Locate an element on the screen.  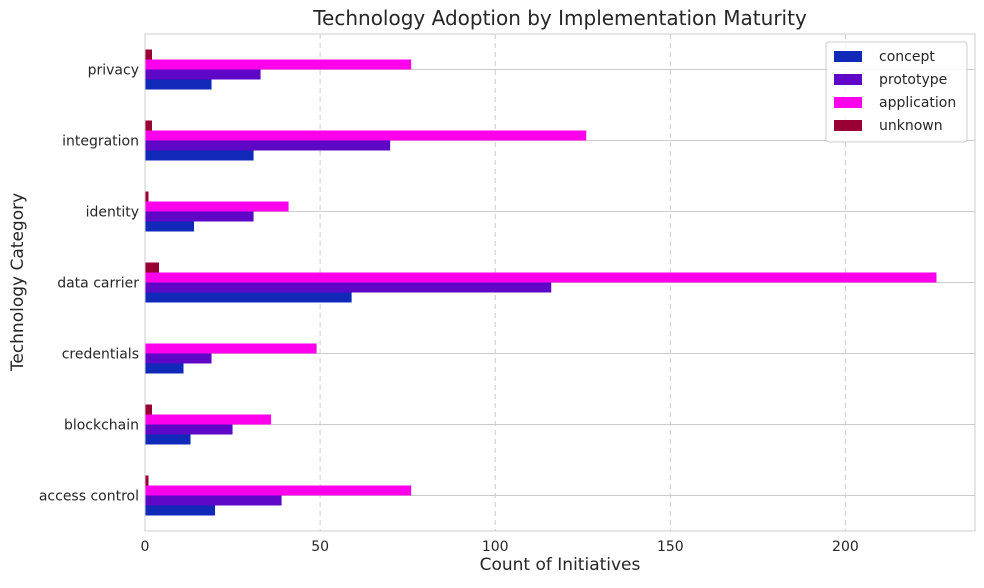
bar-application-privacy is located at coordinates (278, 64).